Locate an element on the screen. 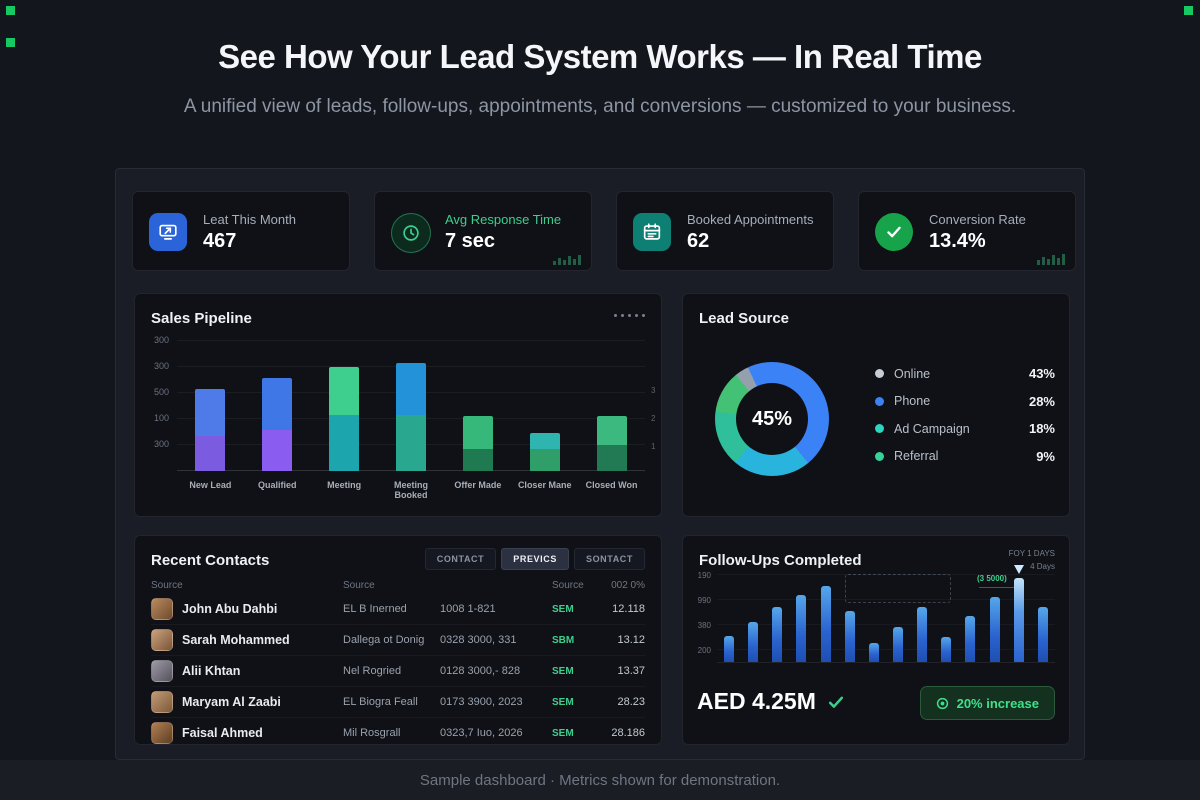 The height and width of the screenshot is (800, 1200). chart-selection-box is located at coordinates (898, 588).